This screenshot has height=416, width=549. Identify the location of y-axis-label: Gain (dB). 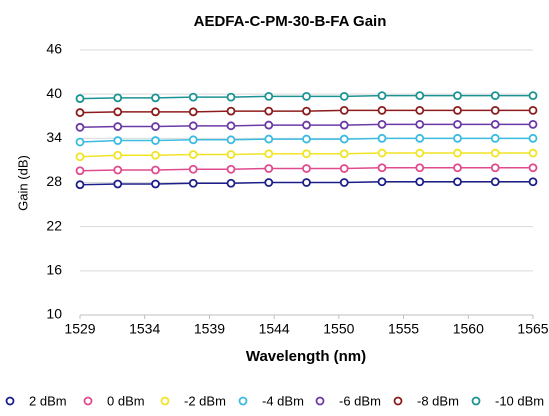
(22, 183).